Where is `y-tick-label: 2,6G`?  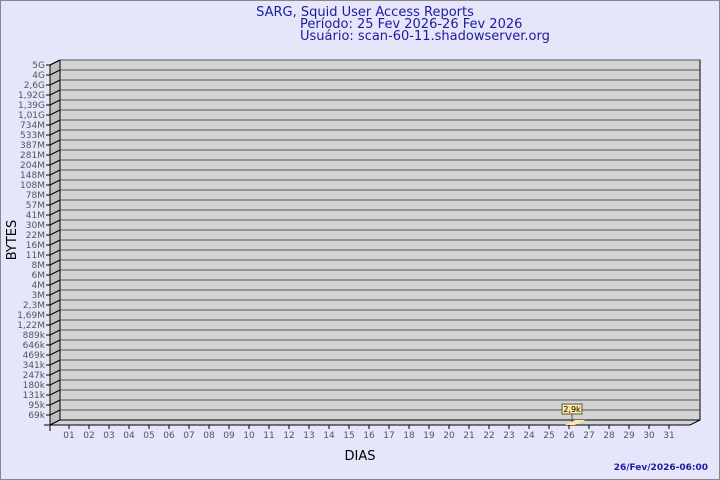
y-tick-label: 2,6G is located at coordinates (34, 86).